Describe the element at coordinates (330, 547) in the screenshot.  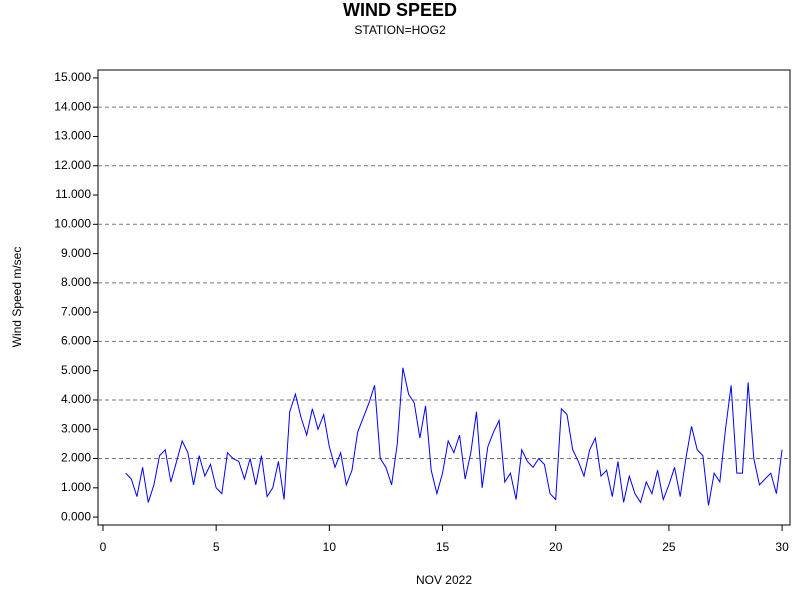
I see `x-tick-label: 10` at that location.